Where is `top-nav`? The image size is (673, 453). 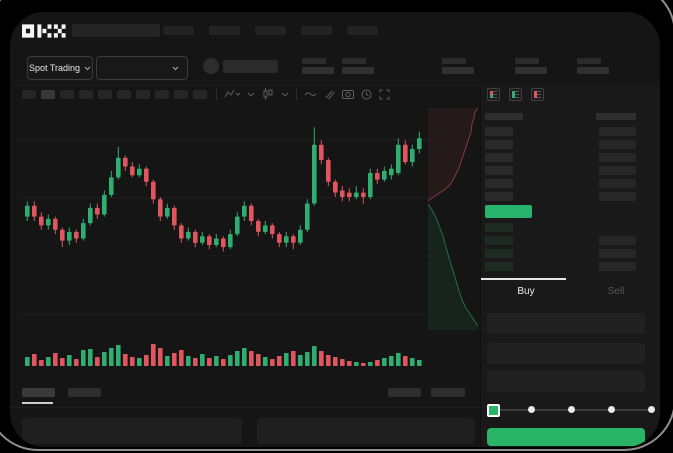
top-nav is located at coordinates (270, 30).